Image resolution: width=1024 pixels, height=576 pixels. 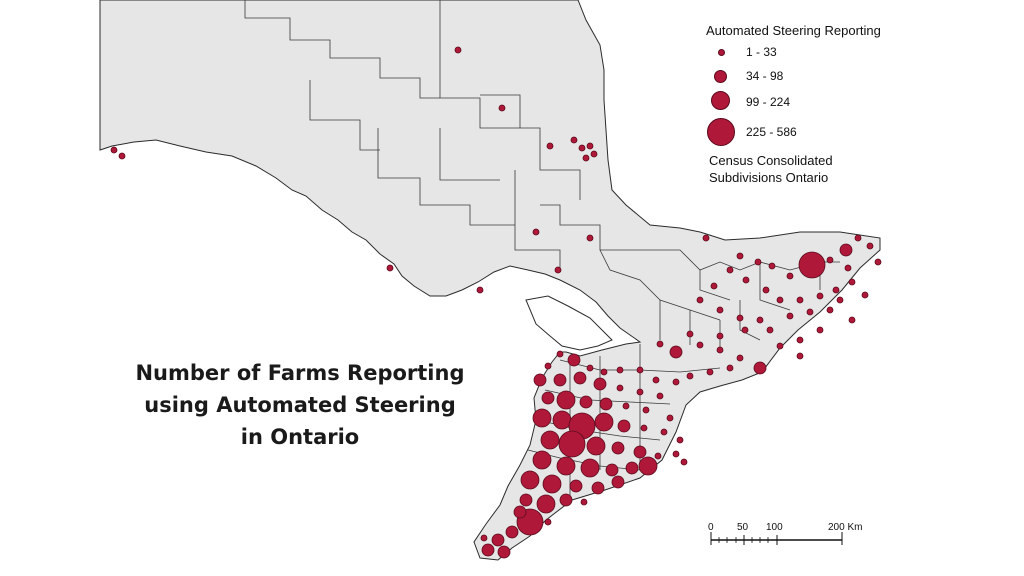 What do you see at coordinates (845, 527) in the screenshot?
I see `scale-label: 200 Km` at bounding box center [845, 527].